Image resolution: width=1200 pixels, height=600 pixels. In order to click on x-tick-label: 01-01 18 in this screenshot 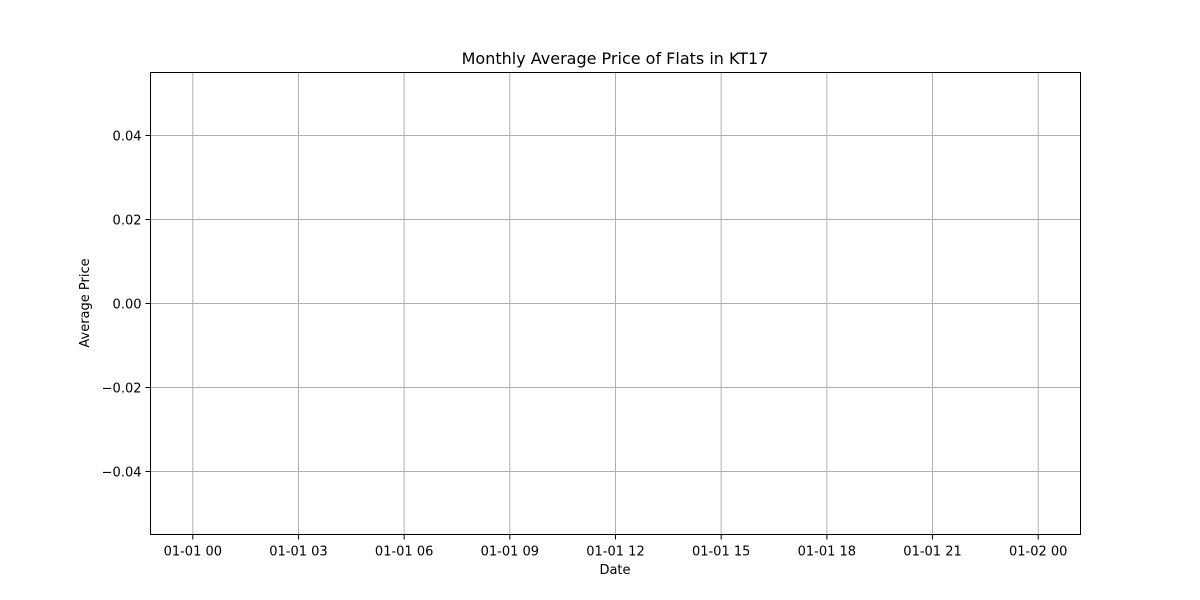, I will do `click(827, 552)`.